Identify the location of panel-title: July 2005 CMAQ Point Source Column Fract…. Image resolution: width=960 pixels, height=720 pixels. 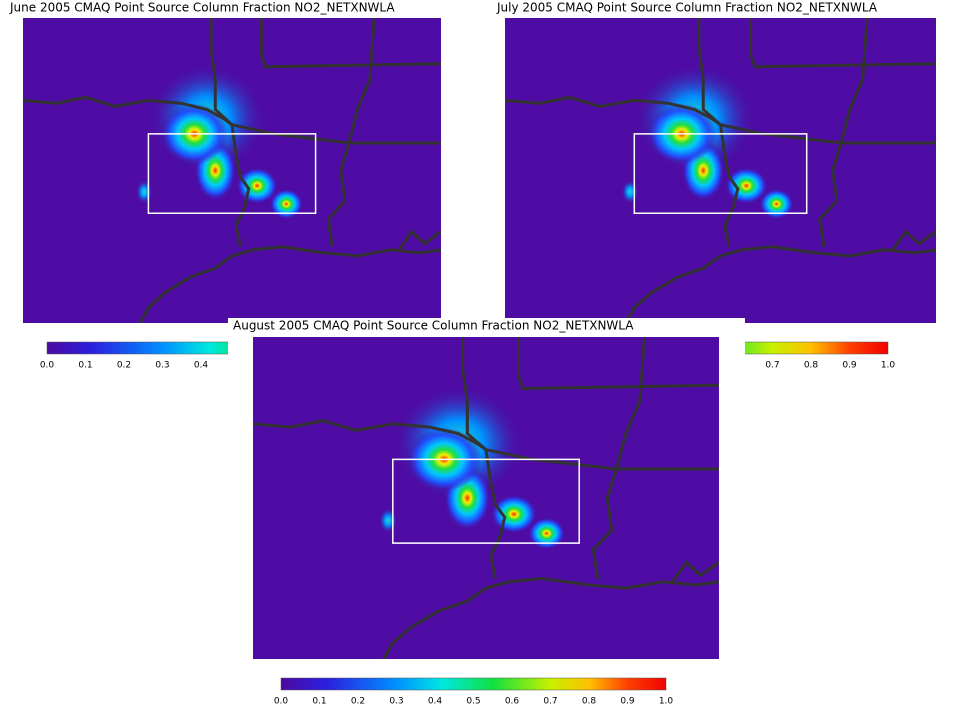
(687, 8).